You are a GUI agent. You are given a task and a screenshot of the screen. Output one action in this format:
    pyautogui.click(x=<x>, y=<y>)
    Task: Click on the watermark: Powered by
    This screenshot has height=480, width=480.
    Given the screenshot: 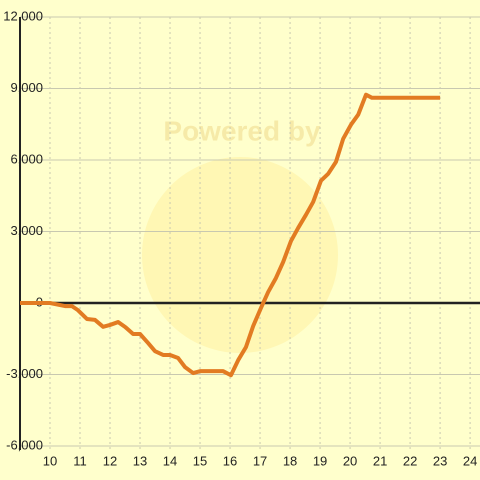 What is the action you would take?
    pyautogui.click(x=242, y=130)
    